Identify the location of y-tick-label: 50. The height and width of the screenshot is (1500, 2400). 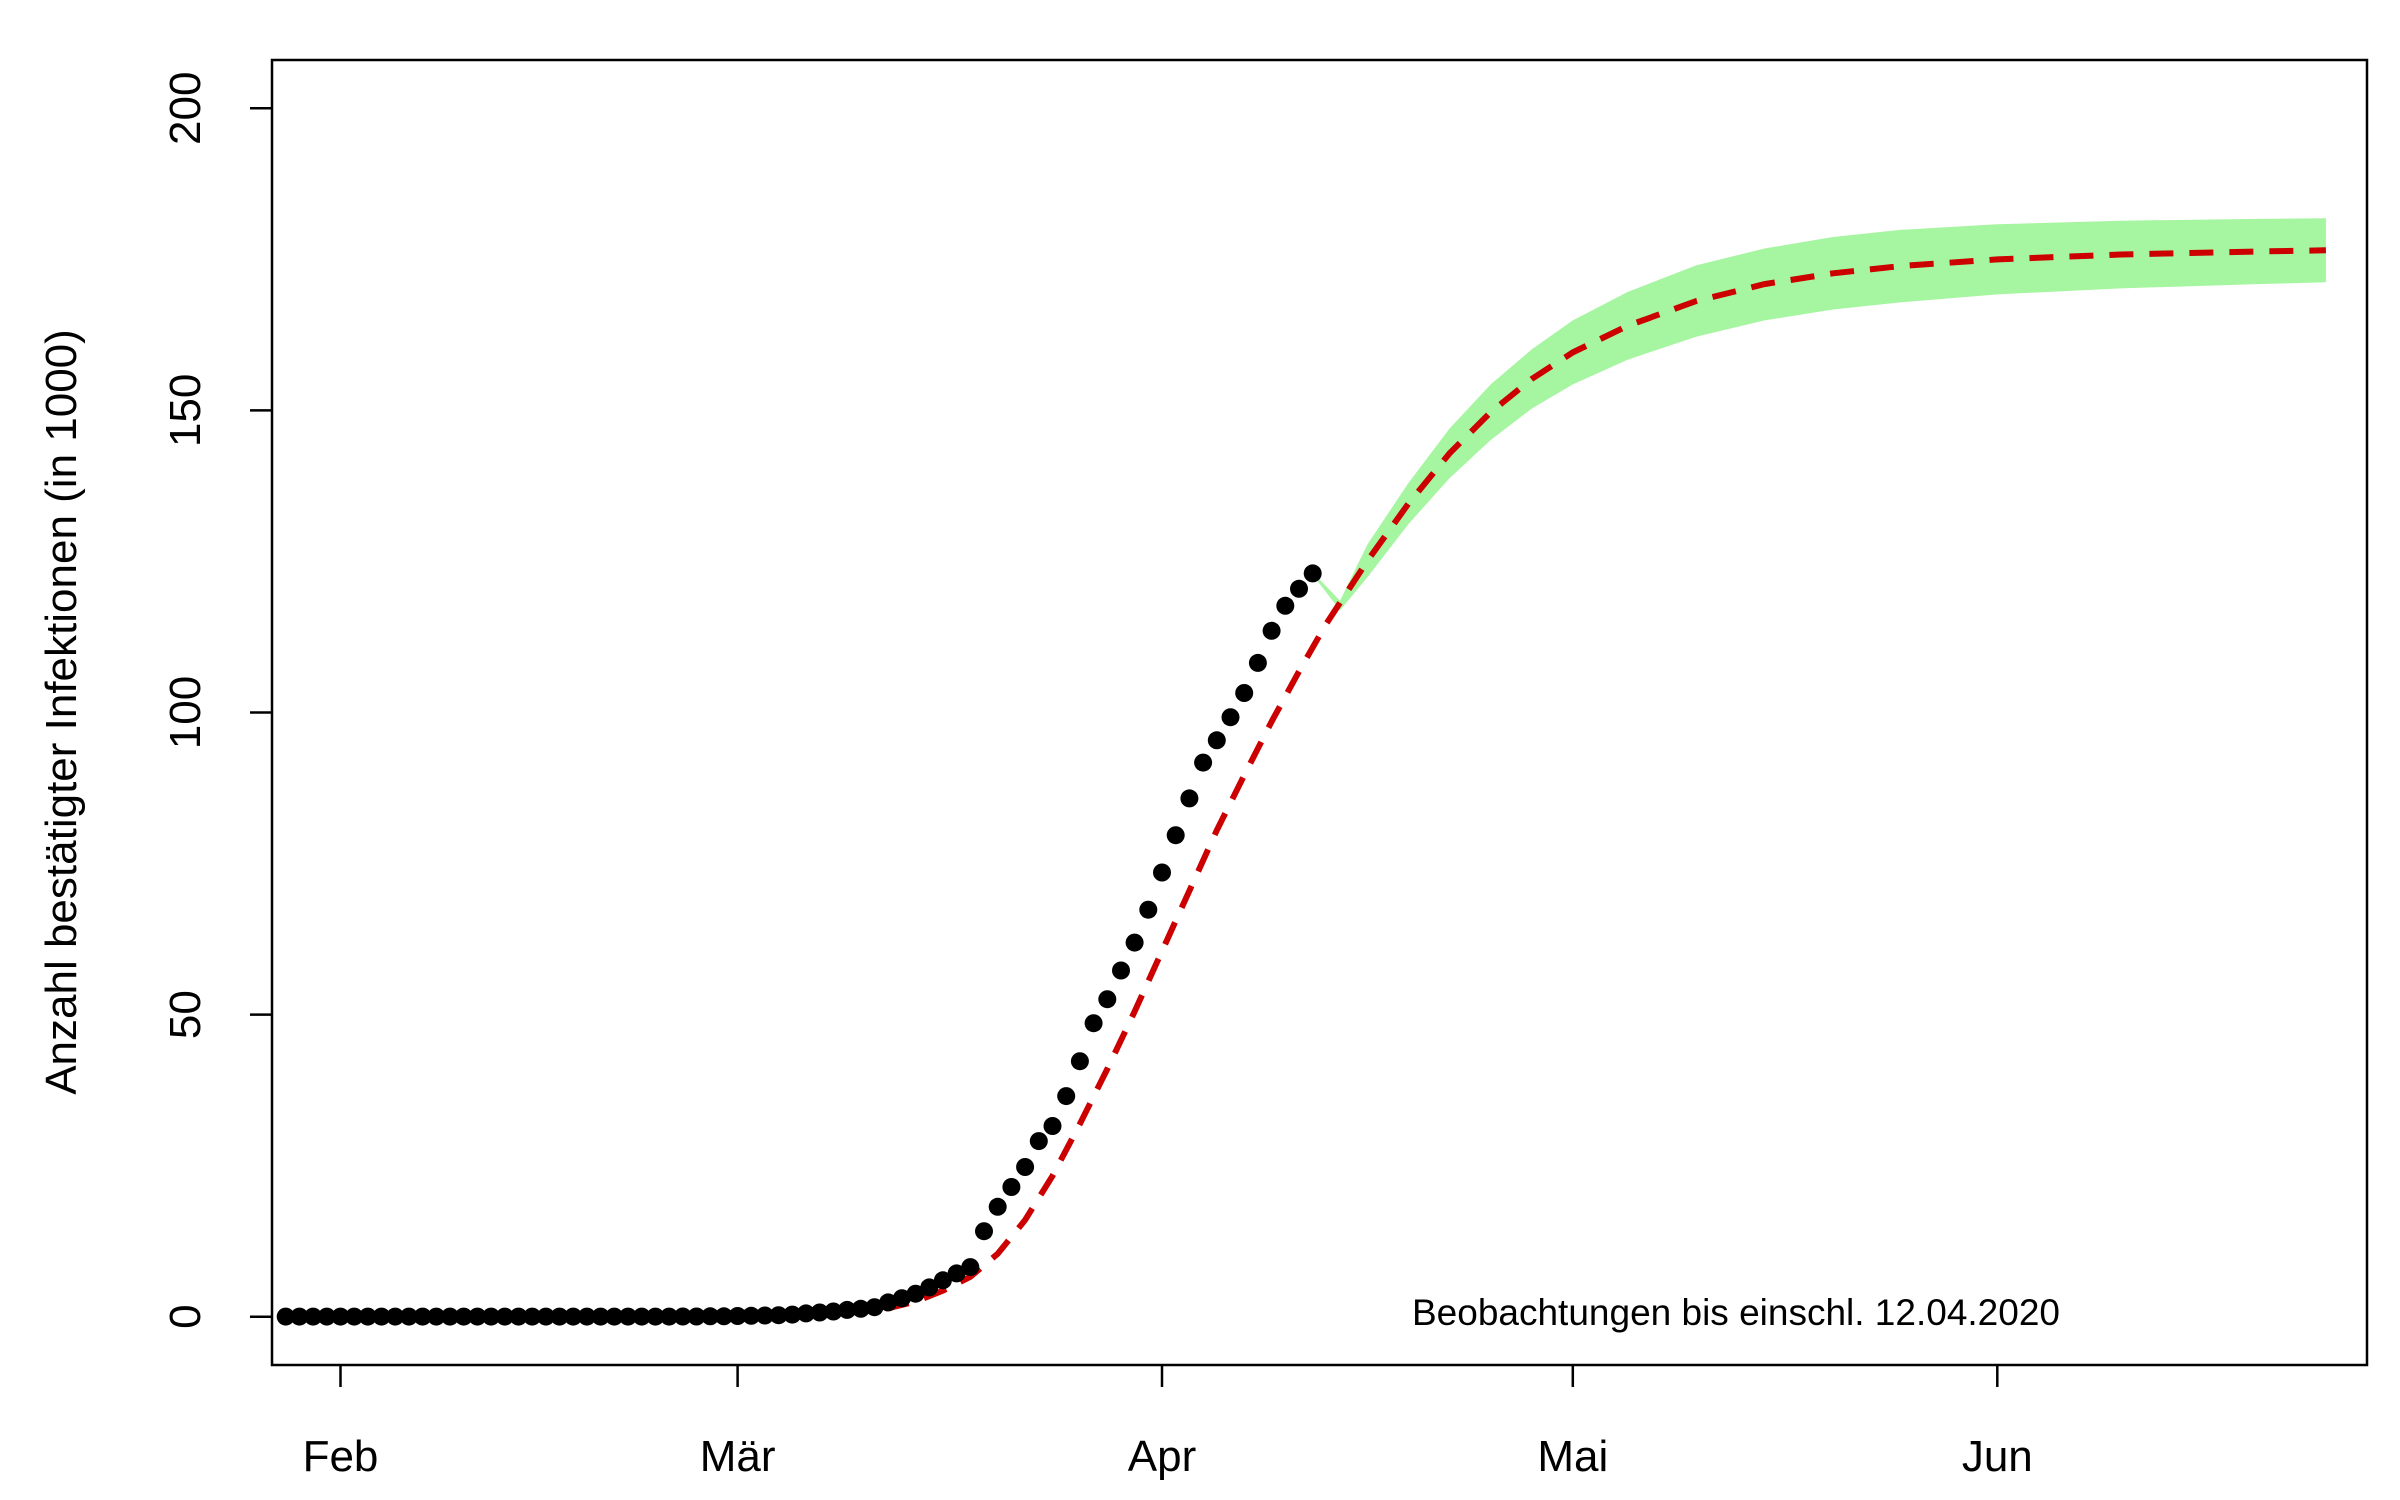
(185, 1014).